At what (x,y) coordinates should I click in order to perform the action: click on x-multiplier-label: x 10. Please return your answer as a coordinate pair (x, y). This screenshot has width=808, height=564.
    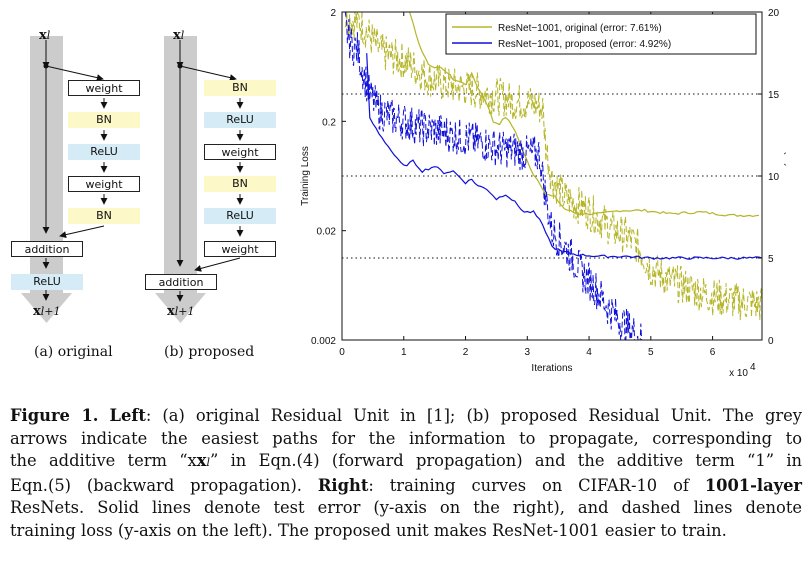
    Looking at the image, I should click on (738, 373).